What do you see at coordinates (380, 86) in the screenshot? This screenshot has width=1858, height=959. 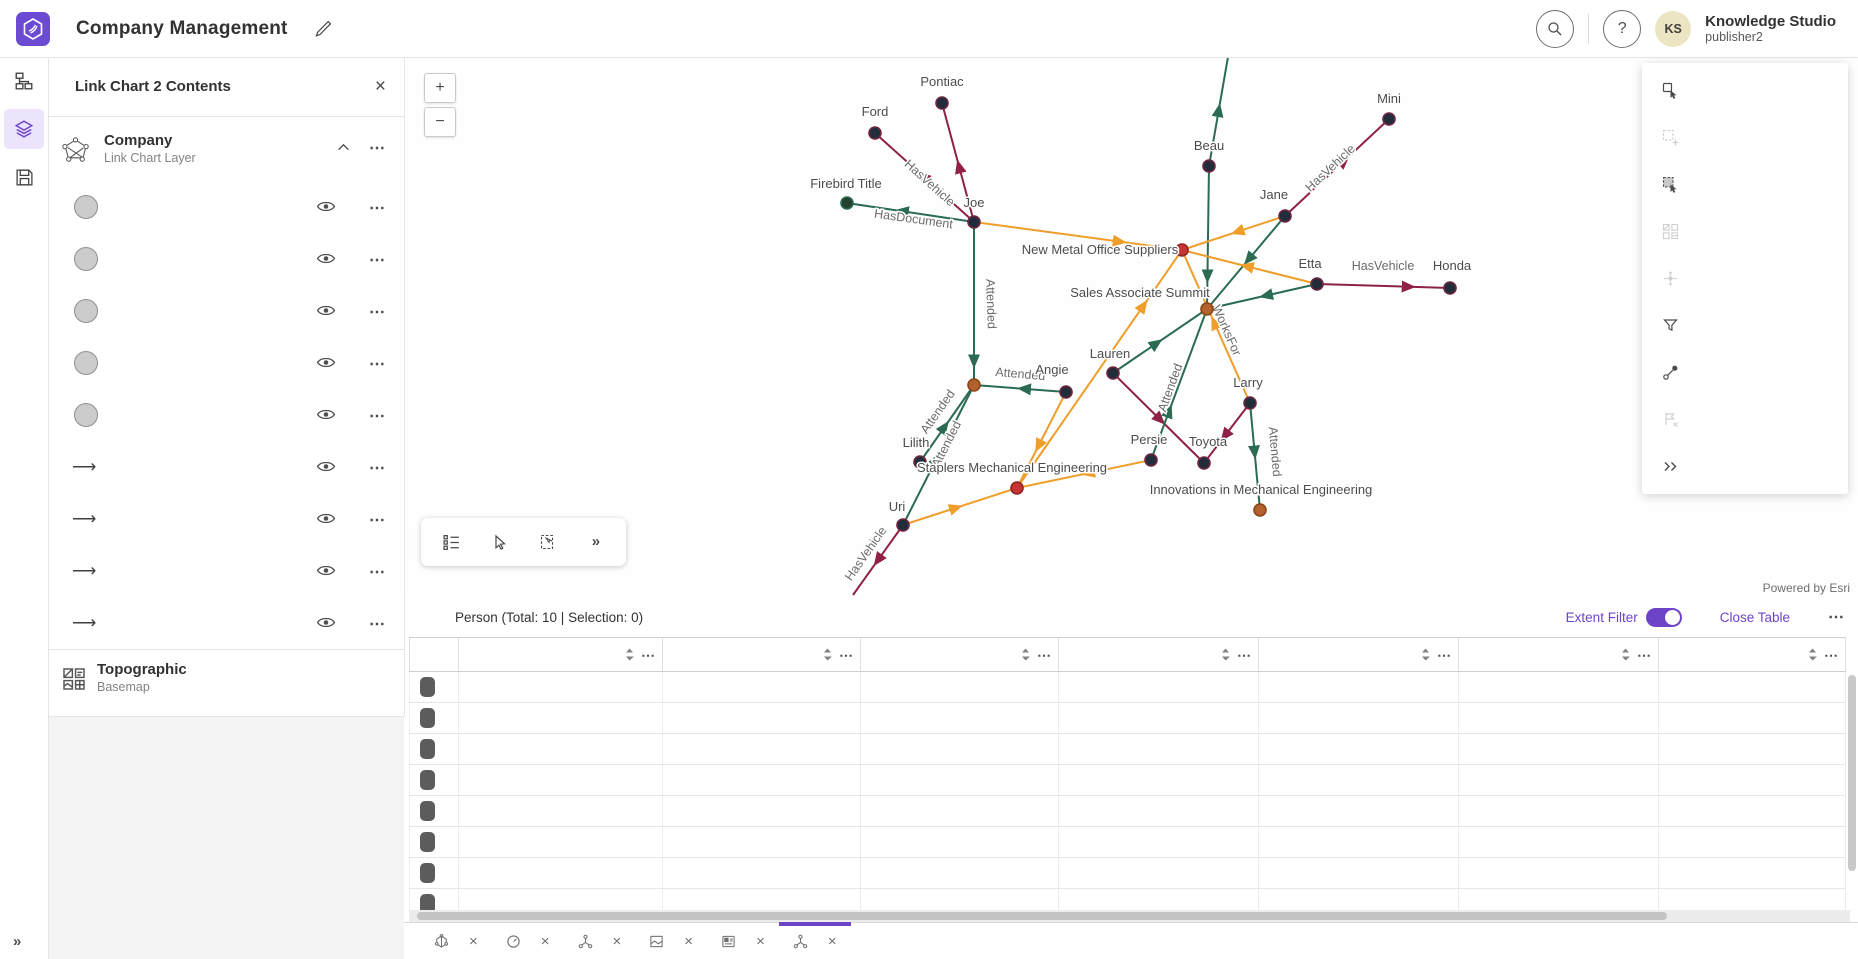 I see `panel-close-icon: ×` at bounding box center [380, 86].